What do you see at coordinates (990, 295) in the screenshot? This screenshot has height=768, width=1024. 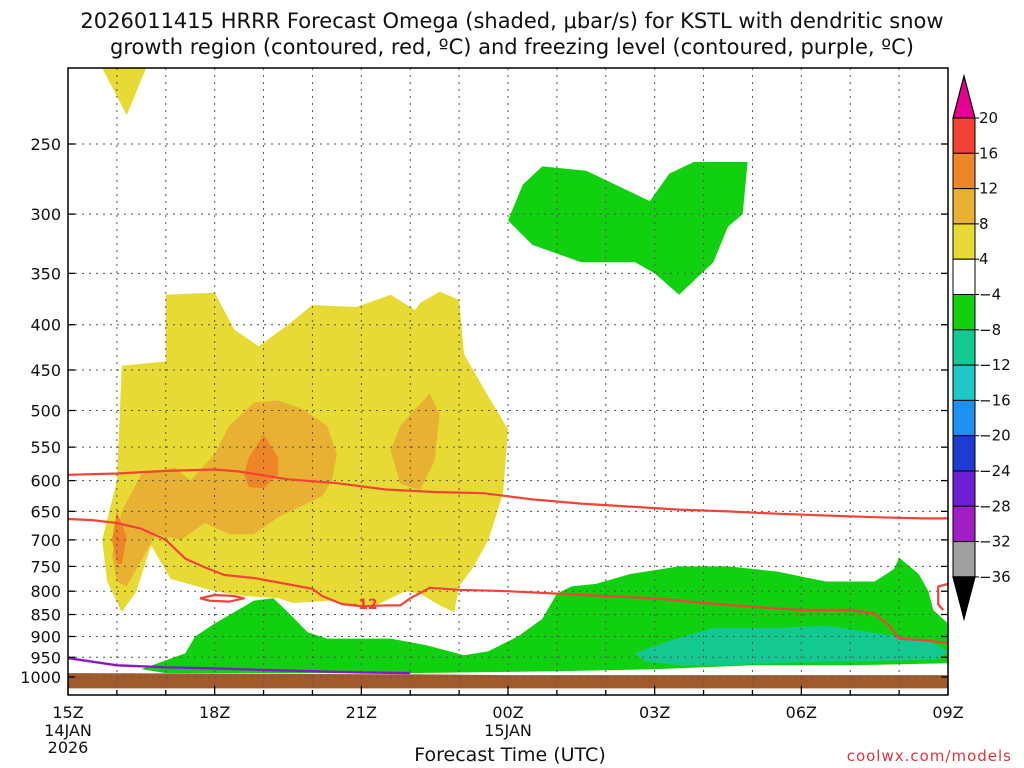 I see `colorbar-label: −4` at bounding box center [990, 295].